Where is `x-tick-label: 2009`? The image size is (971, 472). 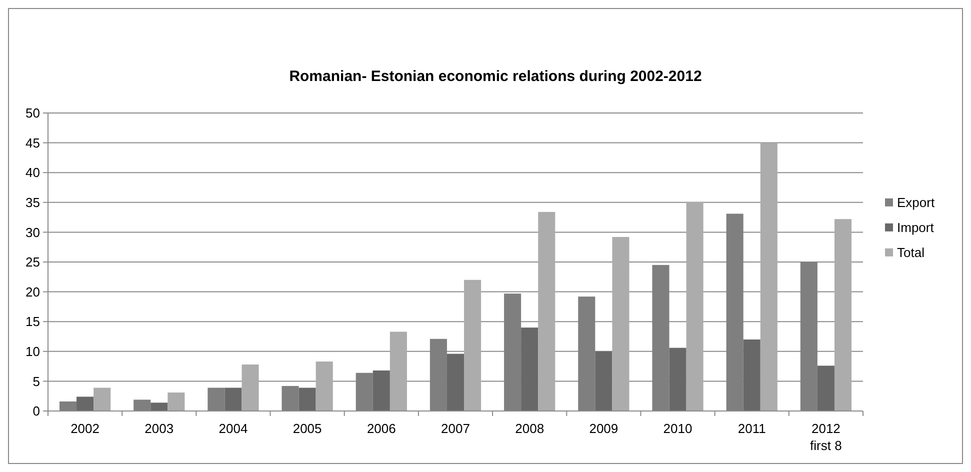 x-tick-label: 2009 is located at coordinates (603, 428).